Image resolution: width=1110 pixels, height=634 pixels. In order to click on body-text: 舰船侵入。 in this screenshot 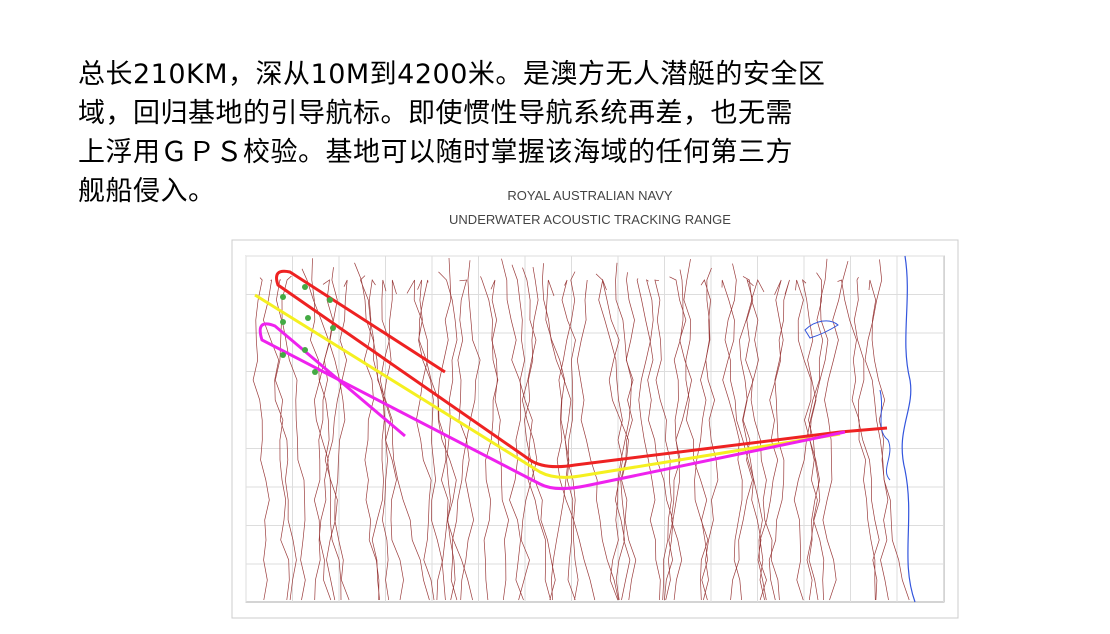, I will do `click(147, 191)`.